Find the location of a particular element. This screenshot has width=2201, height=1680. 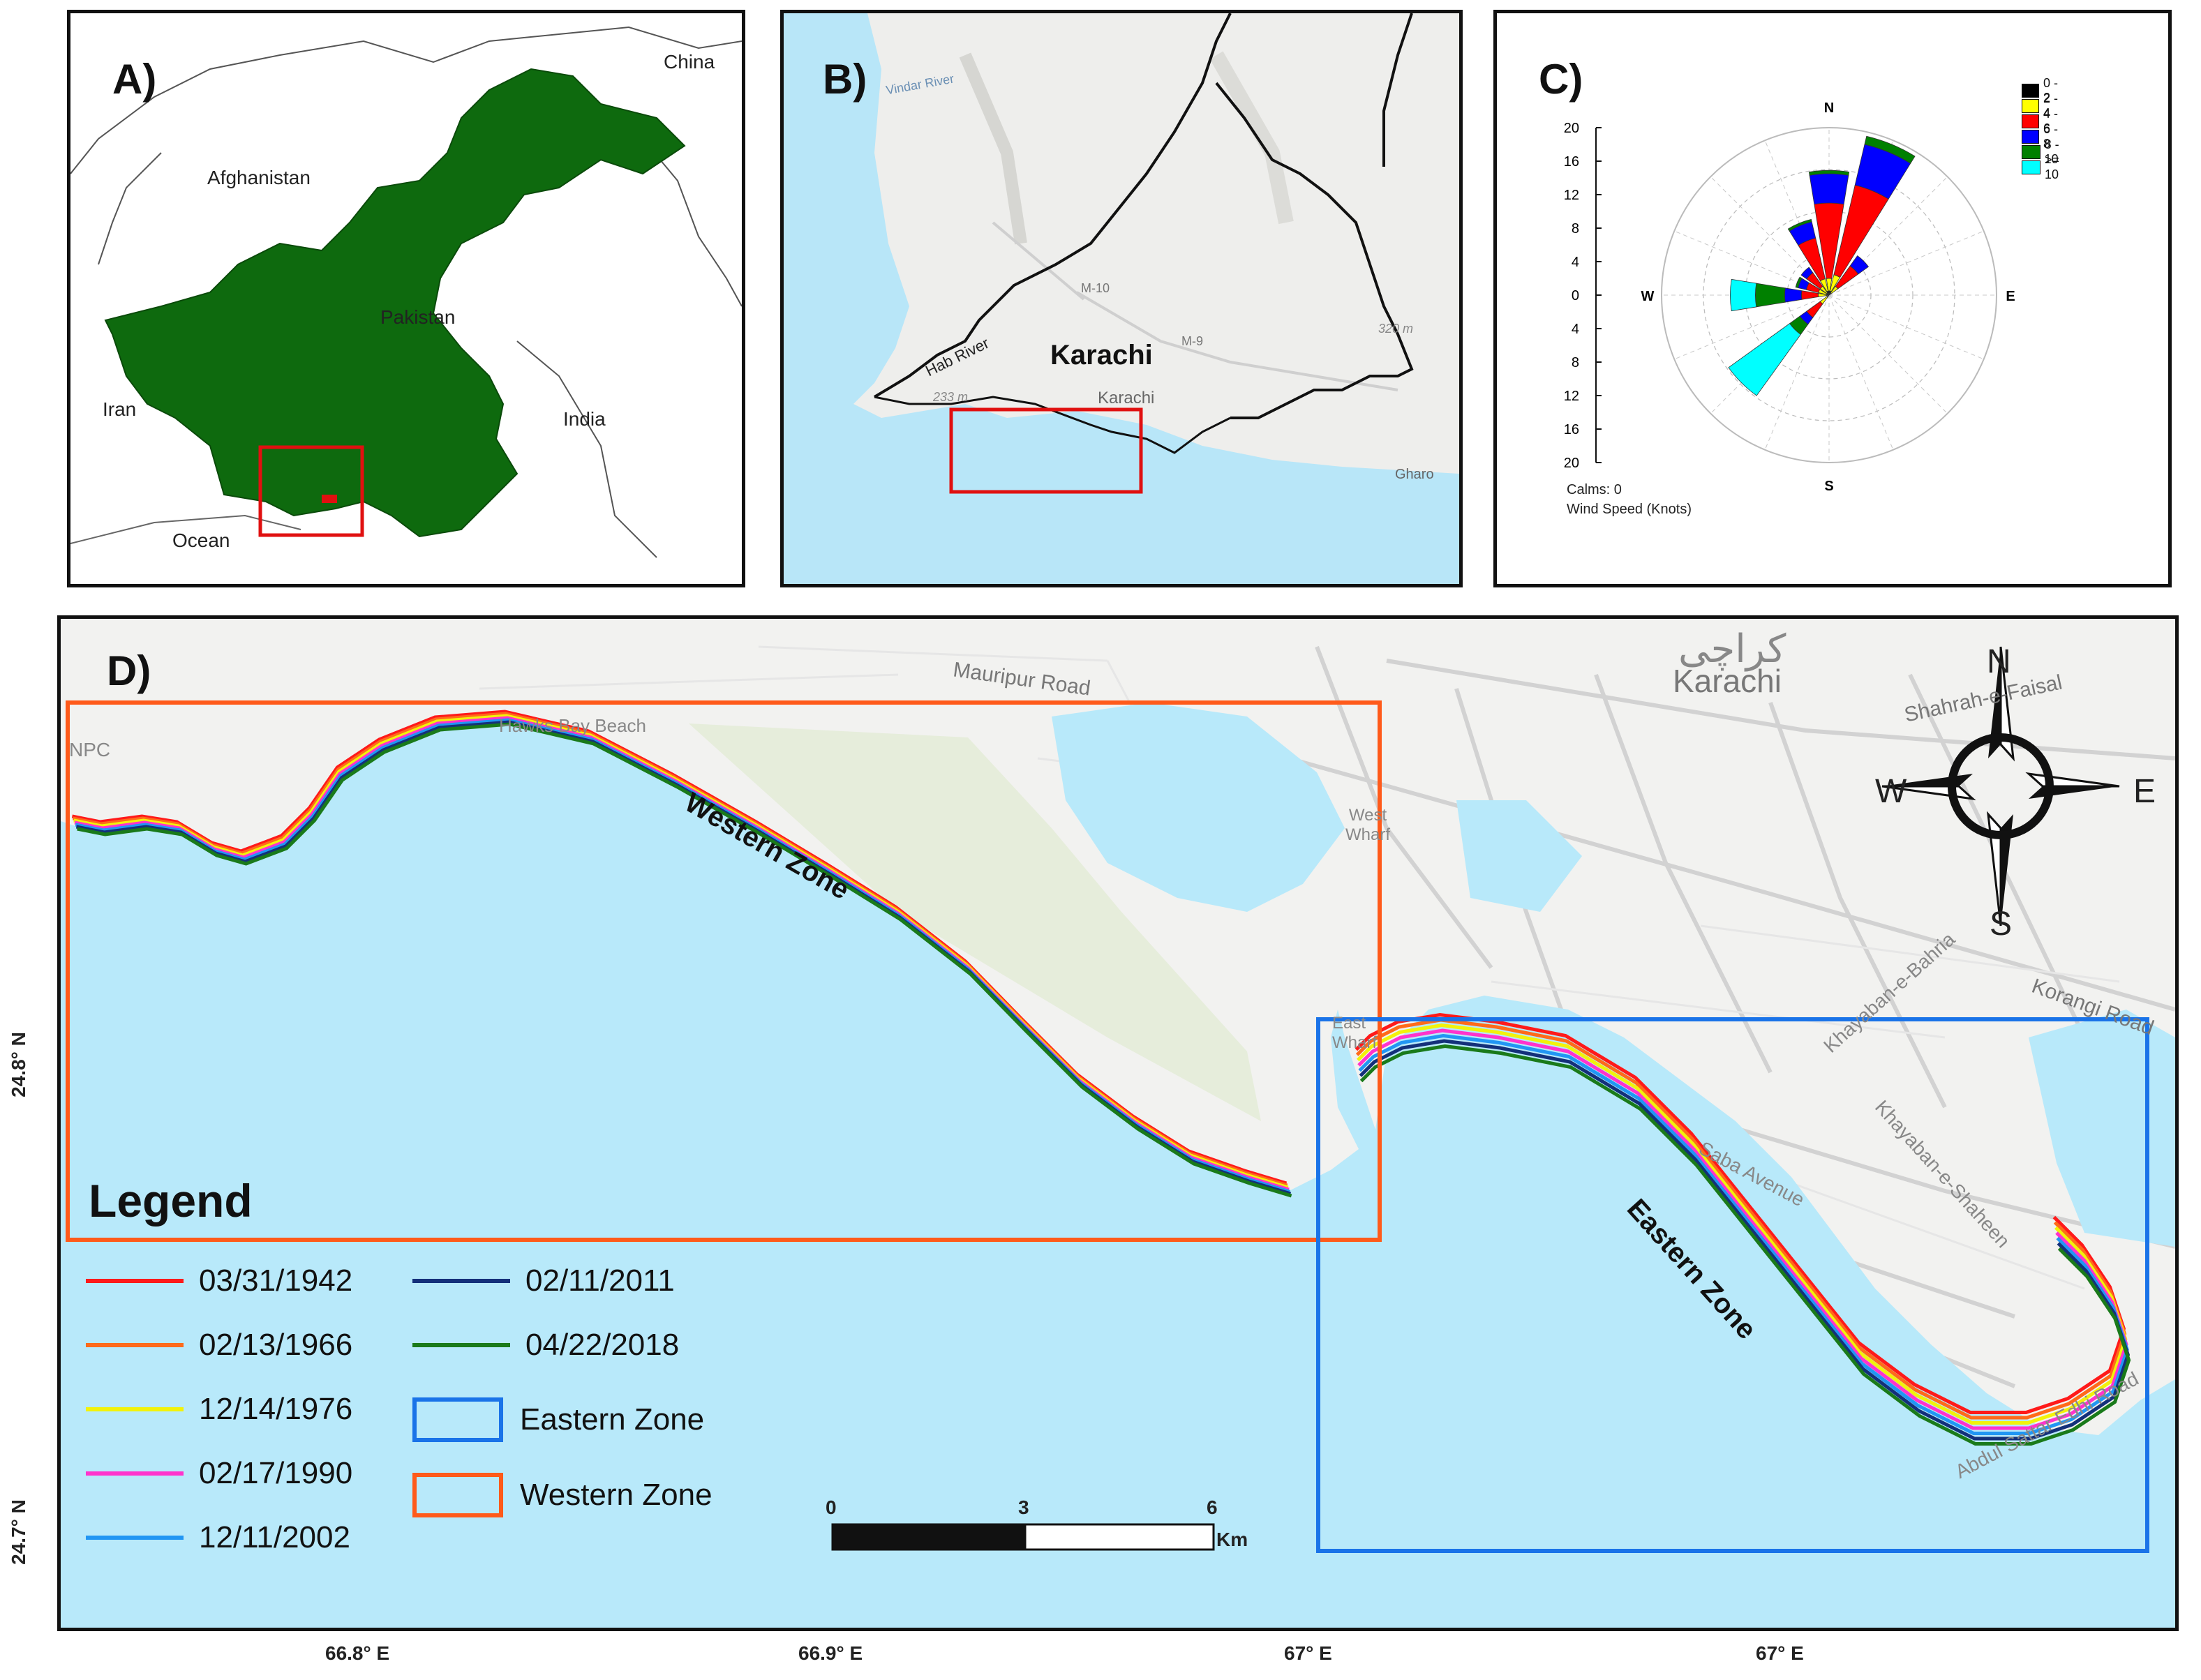

lat-label-24-8: 24.8° N is located at coordinates (18, 1064).